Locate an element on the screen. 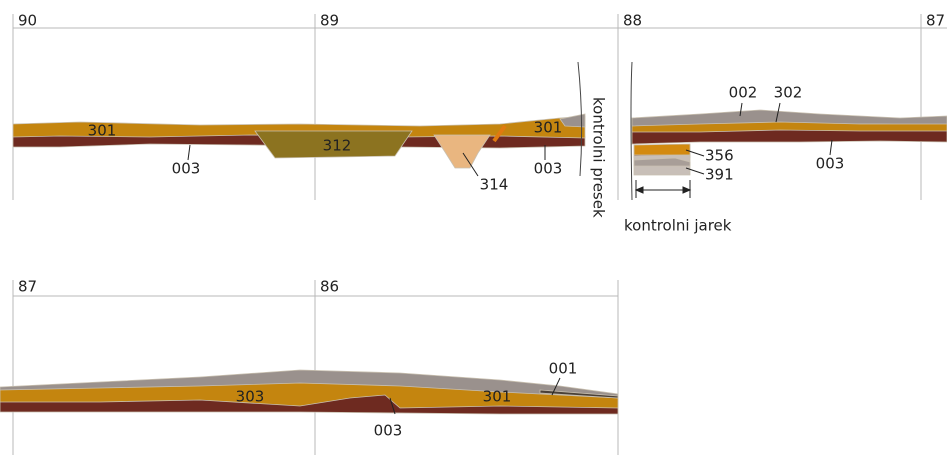 The width and height of the screenshot is (947, 459). grid-label: 88 is located at coordinates (632, 21).